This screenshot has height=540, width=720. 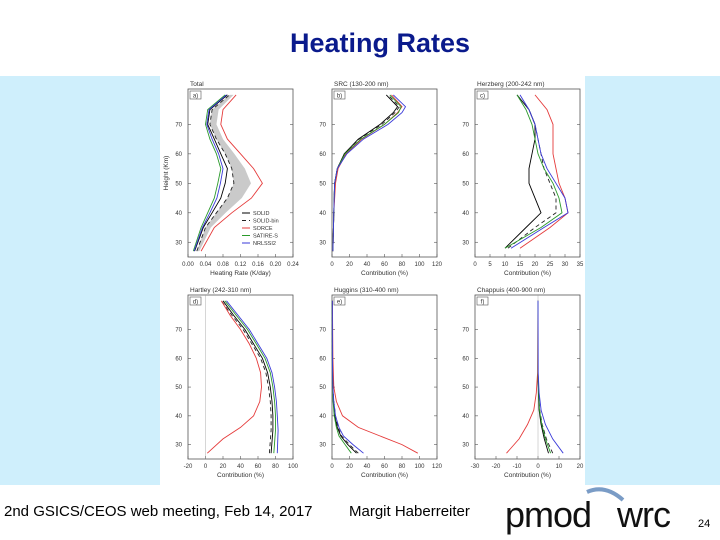 What do you see at coordinates (366, 290) in the screenshot?
I see `panel-title: Huggins (310-400 nm)` at bounding box center [366, 290].